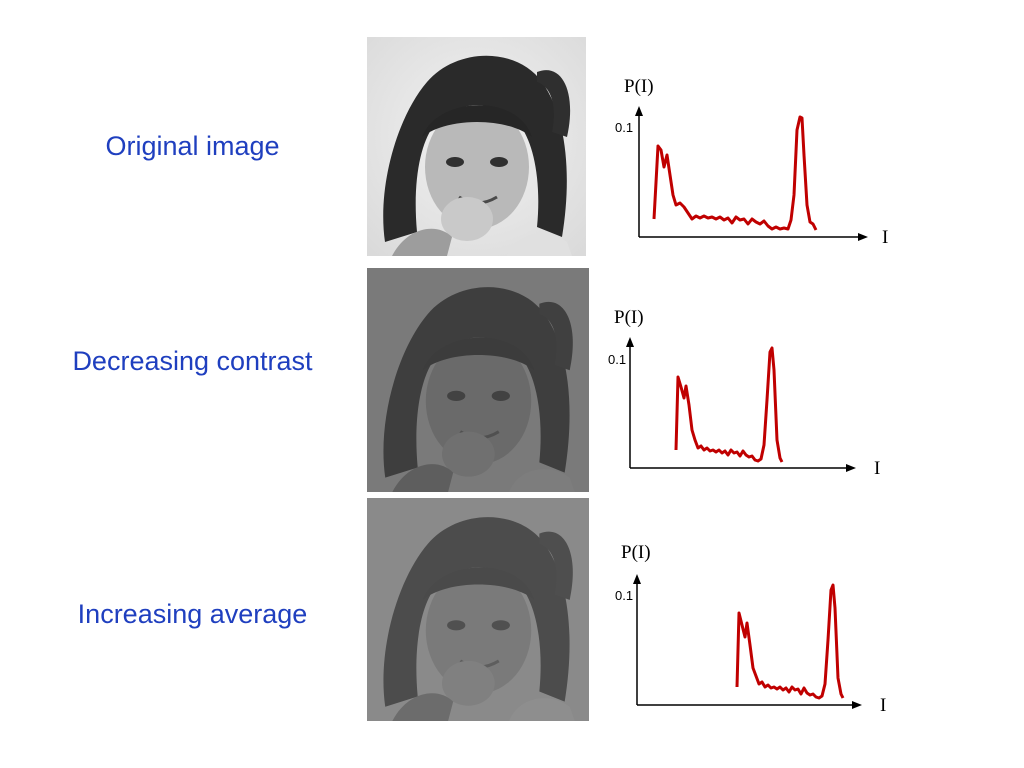 The height and width of the screenshot is (768, 1024). Describe the element at coordinates (476, 146) in the screenshot. I see `photo-original` at that location.